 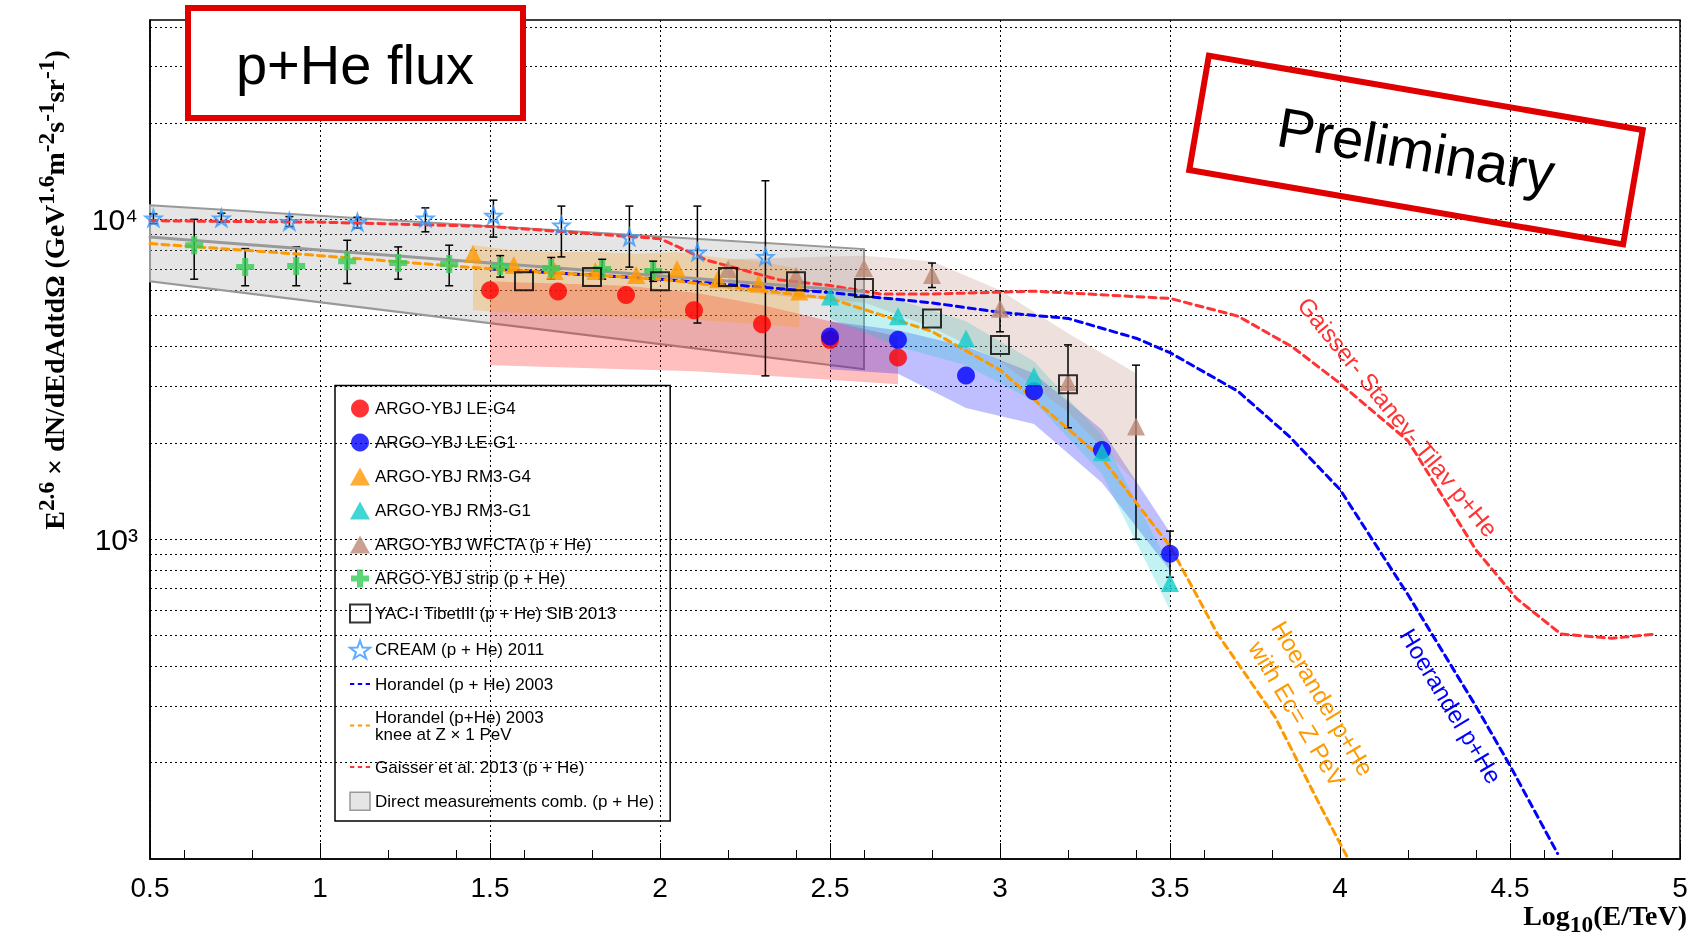 What do you see at coordinates (464, 684) in the screenshot?
I see `legend-label: Horandel (p + He) 2003` at bounding box center [464, 684].